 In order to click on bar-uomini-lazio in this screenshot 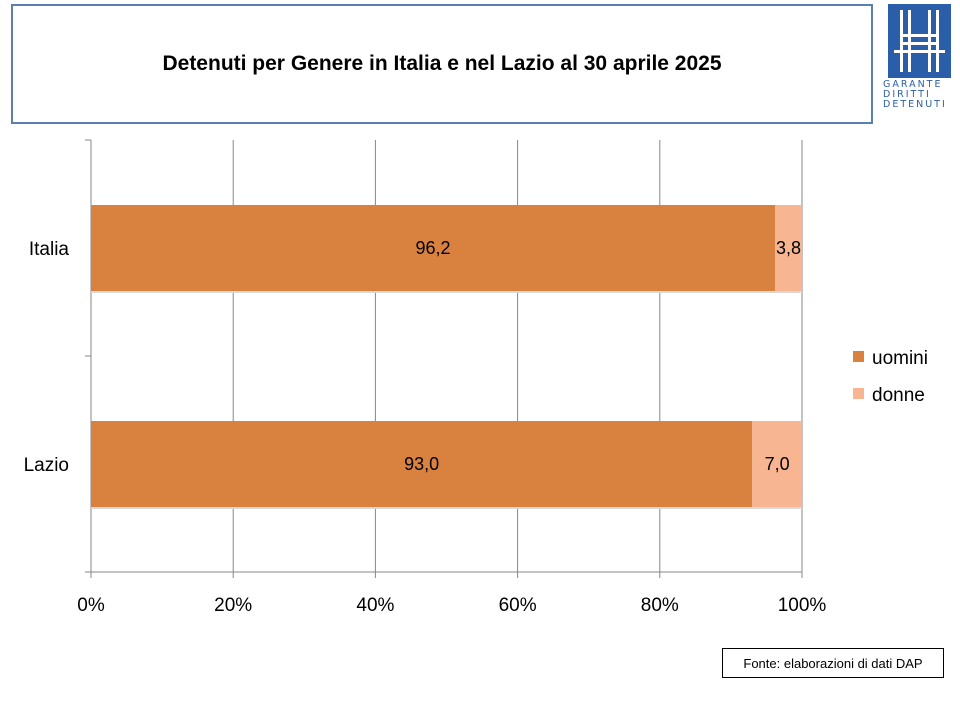, I will do `click(422, 464)`.